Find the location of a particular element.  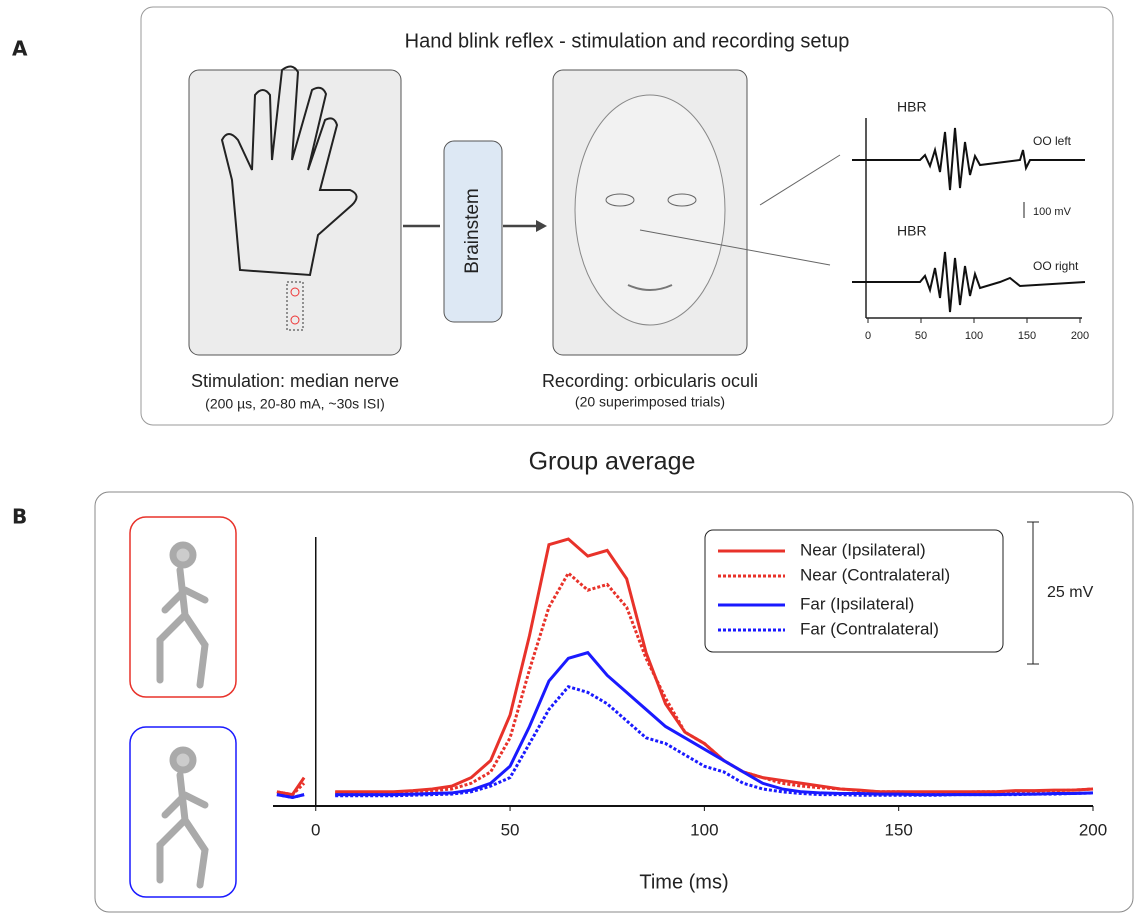

caption: Recording: orbicularis oculi is located at coordinates (650, 381).